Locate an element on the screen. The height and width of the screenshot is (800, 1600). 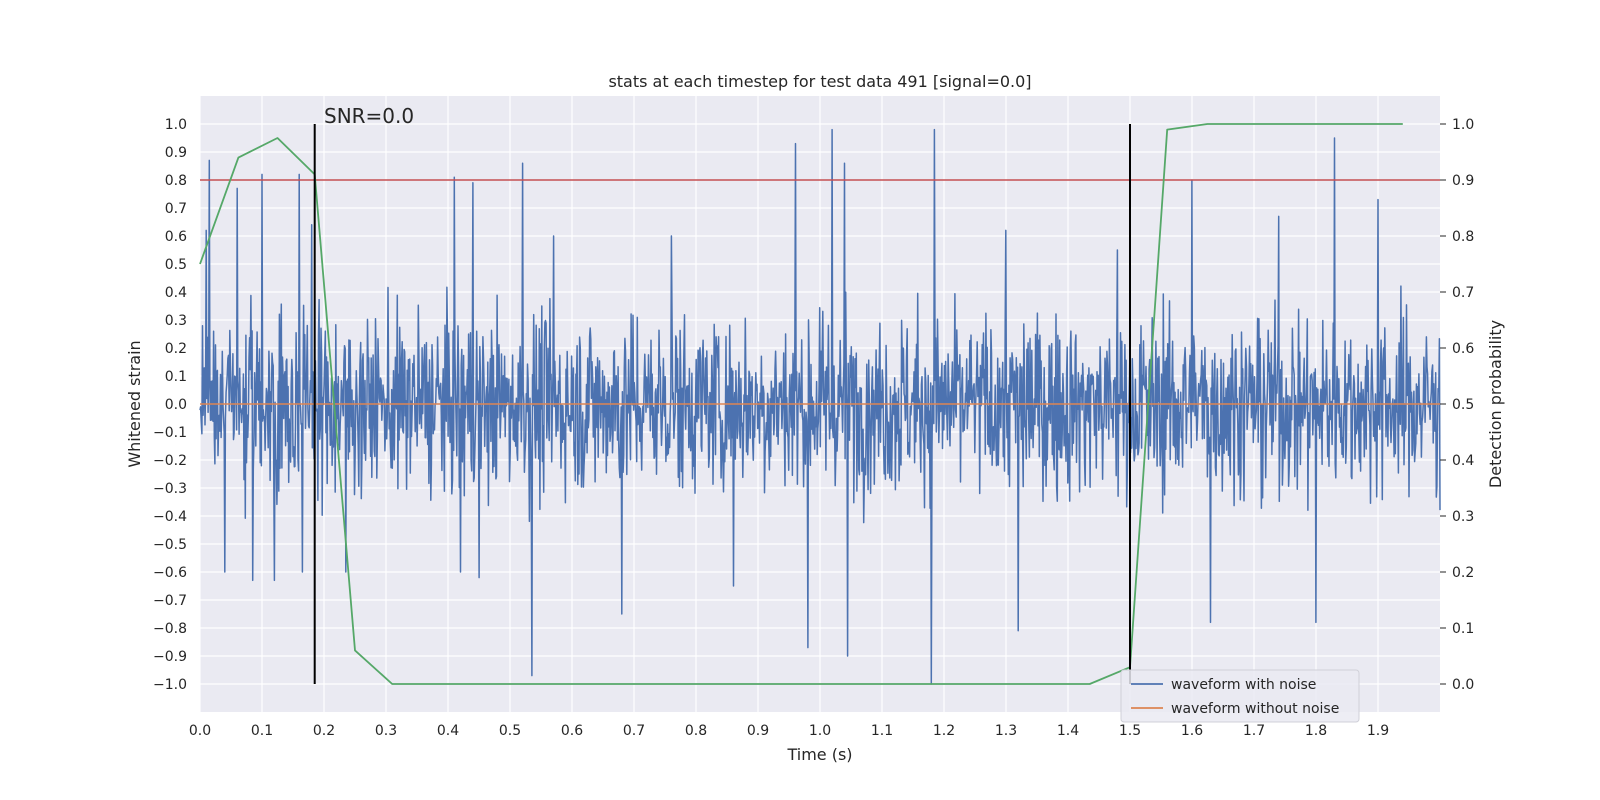
snr-annotation: SNR=0.0 is located at coordinates (369, 116).